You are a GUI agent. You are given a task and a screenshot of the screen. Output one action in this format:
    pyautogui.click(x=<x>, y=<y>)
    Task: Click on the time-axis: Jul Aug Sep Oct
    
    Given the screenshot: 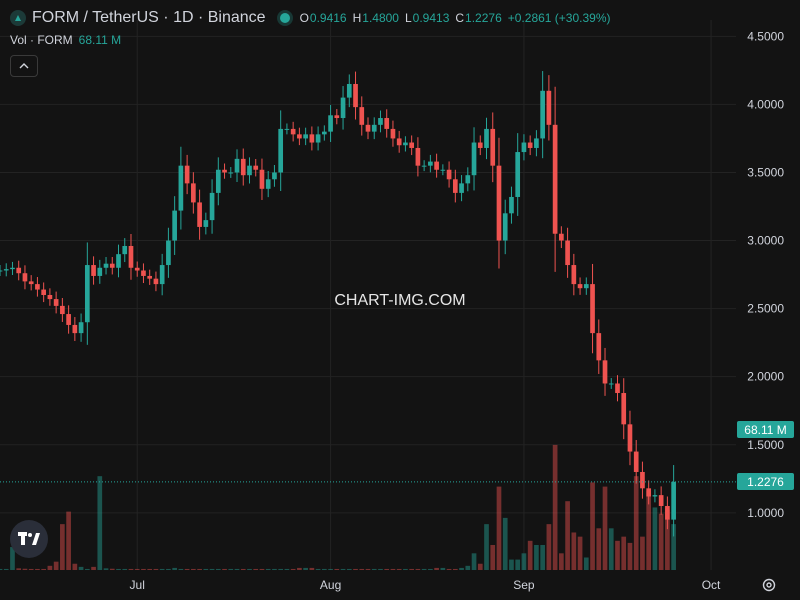 What is the action you would take?
    pyautogui.click(x=426, y=585)
    